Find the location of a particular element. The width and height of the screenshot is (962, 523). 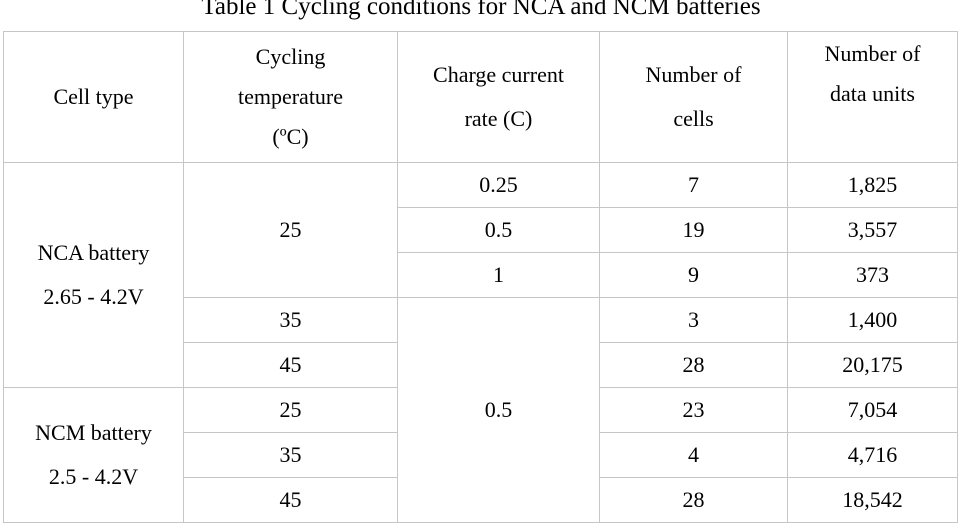

table-row: 1 9 373 is located at coordinates (481, 275).